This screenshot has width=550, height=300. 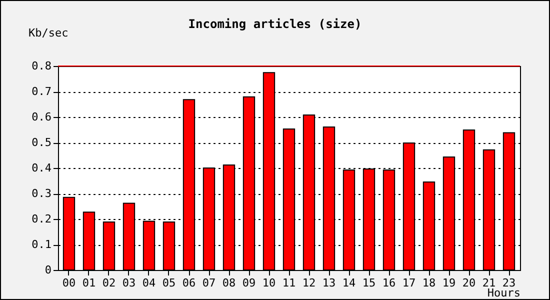 I want to click on y-tick-label: 0.5, so click(x=42, y=142).